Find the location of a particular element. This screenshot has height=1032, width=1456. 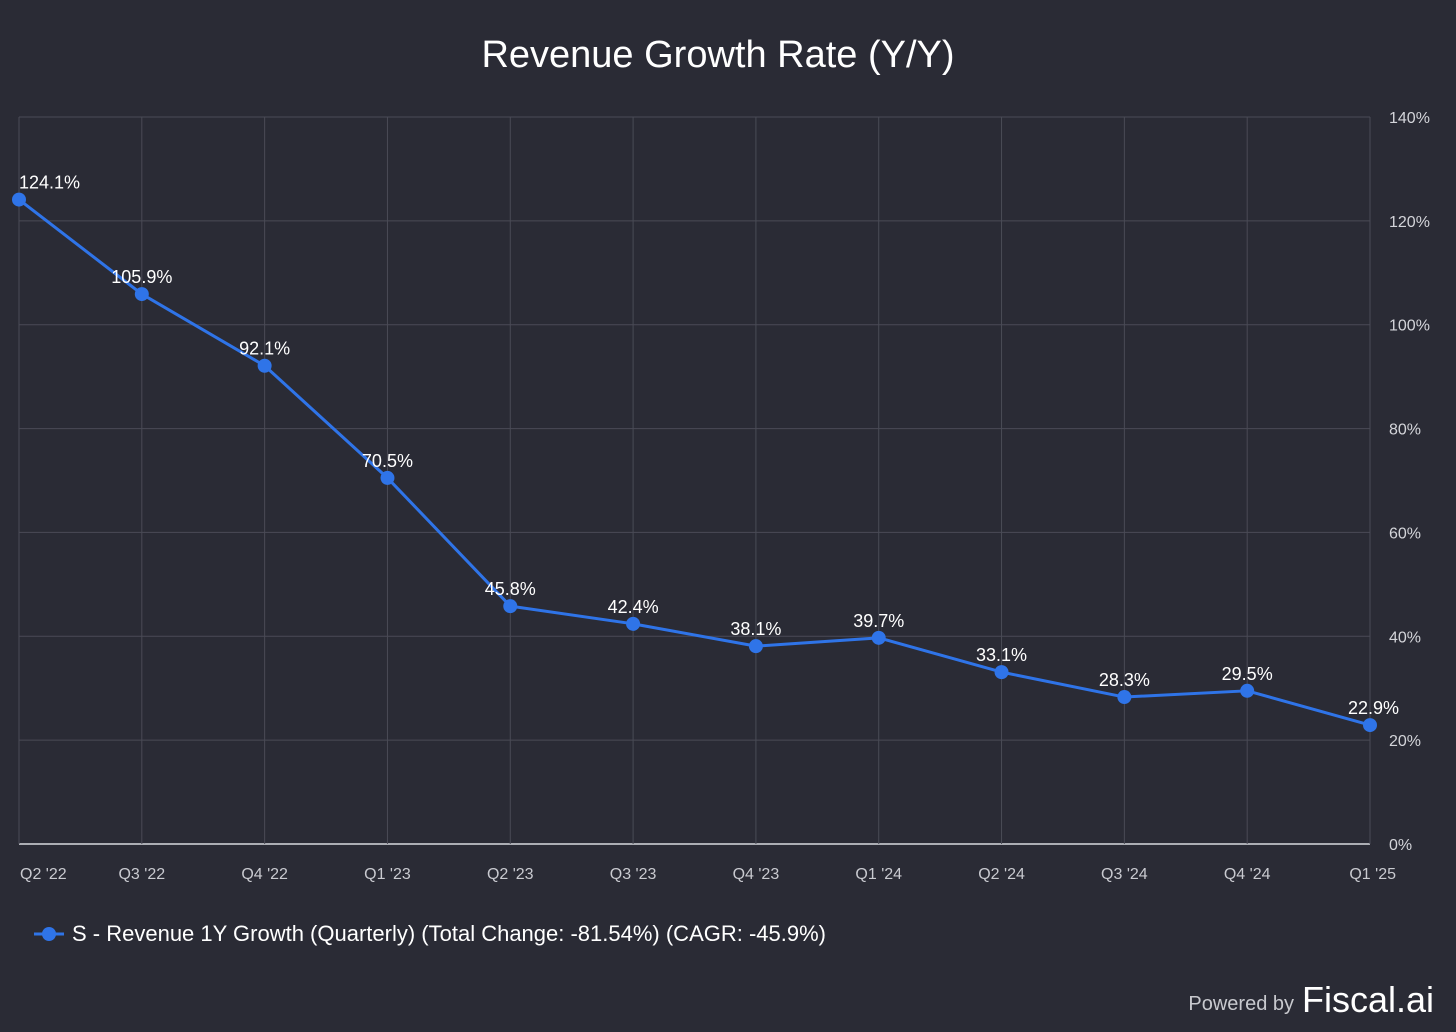

data-label: 28.3% is located at coordinates (1124, 680).